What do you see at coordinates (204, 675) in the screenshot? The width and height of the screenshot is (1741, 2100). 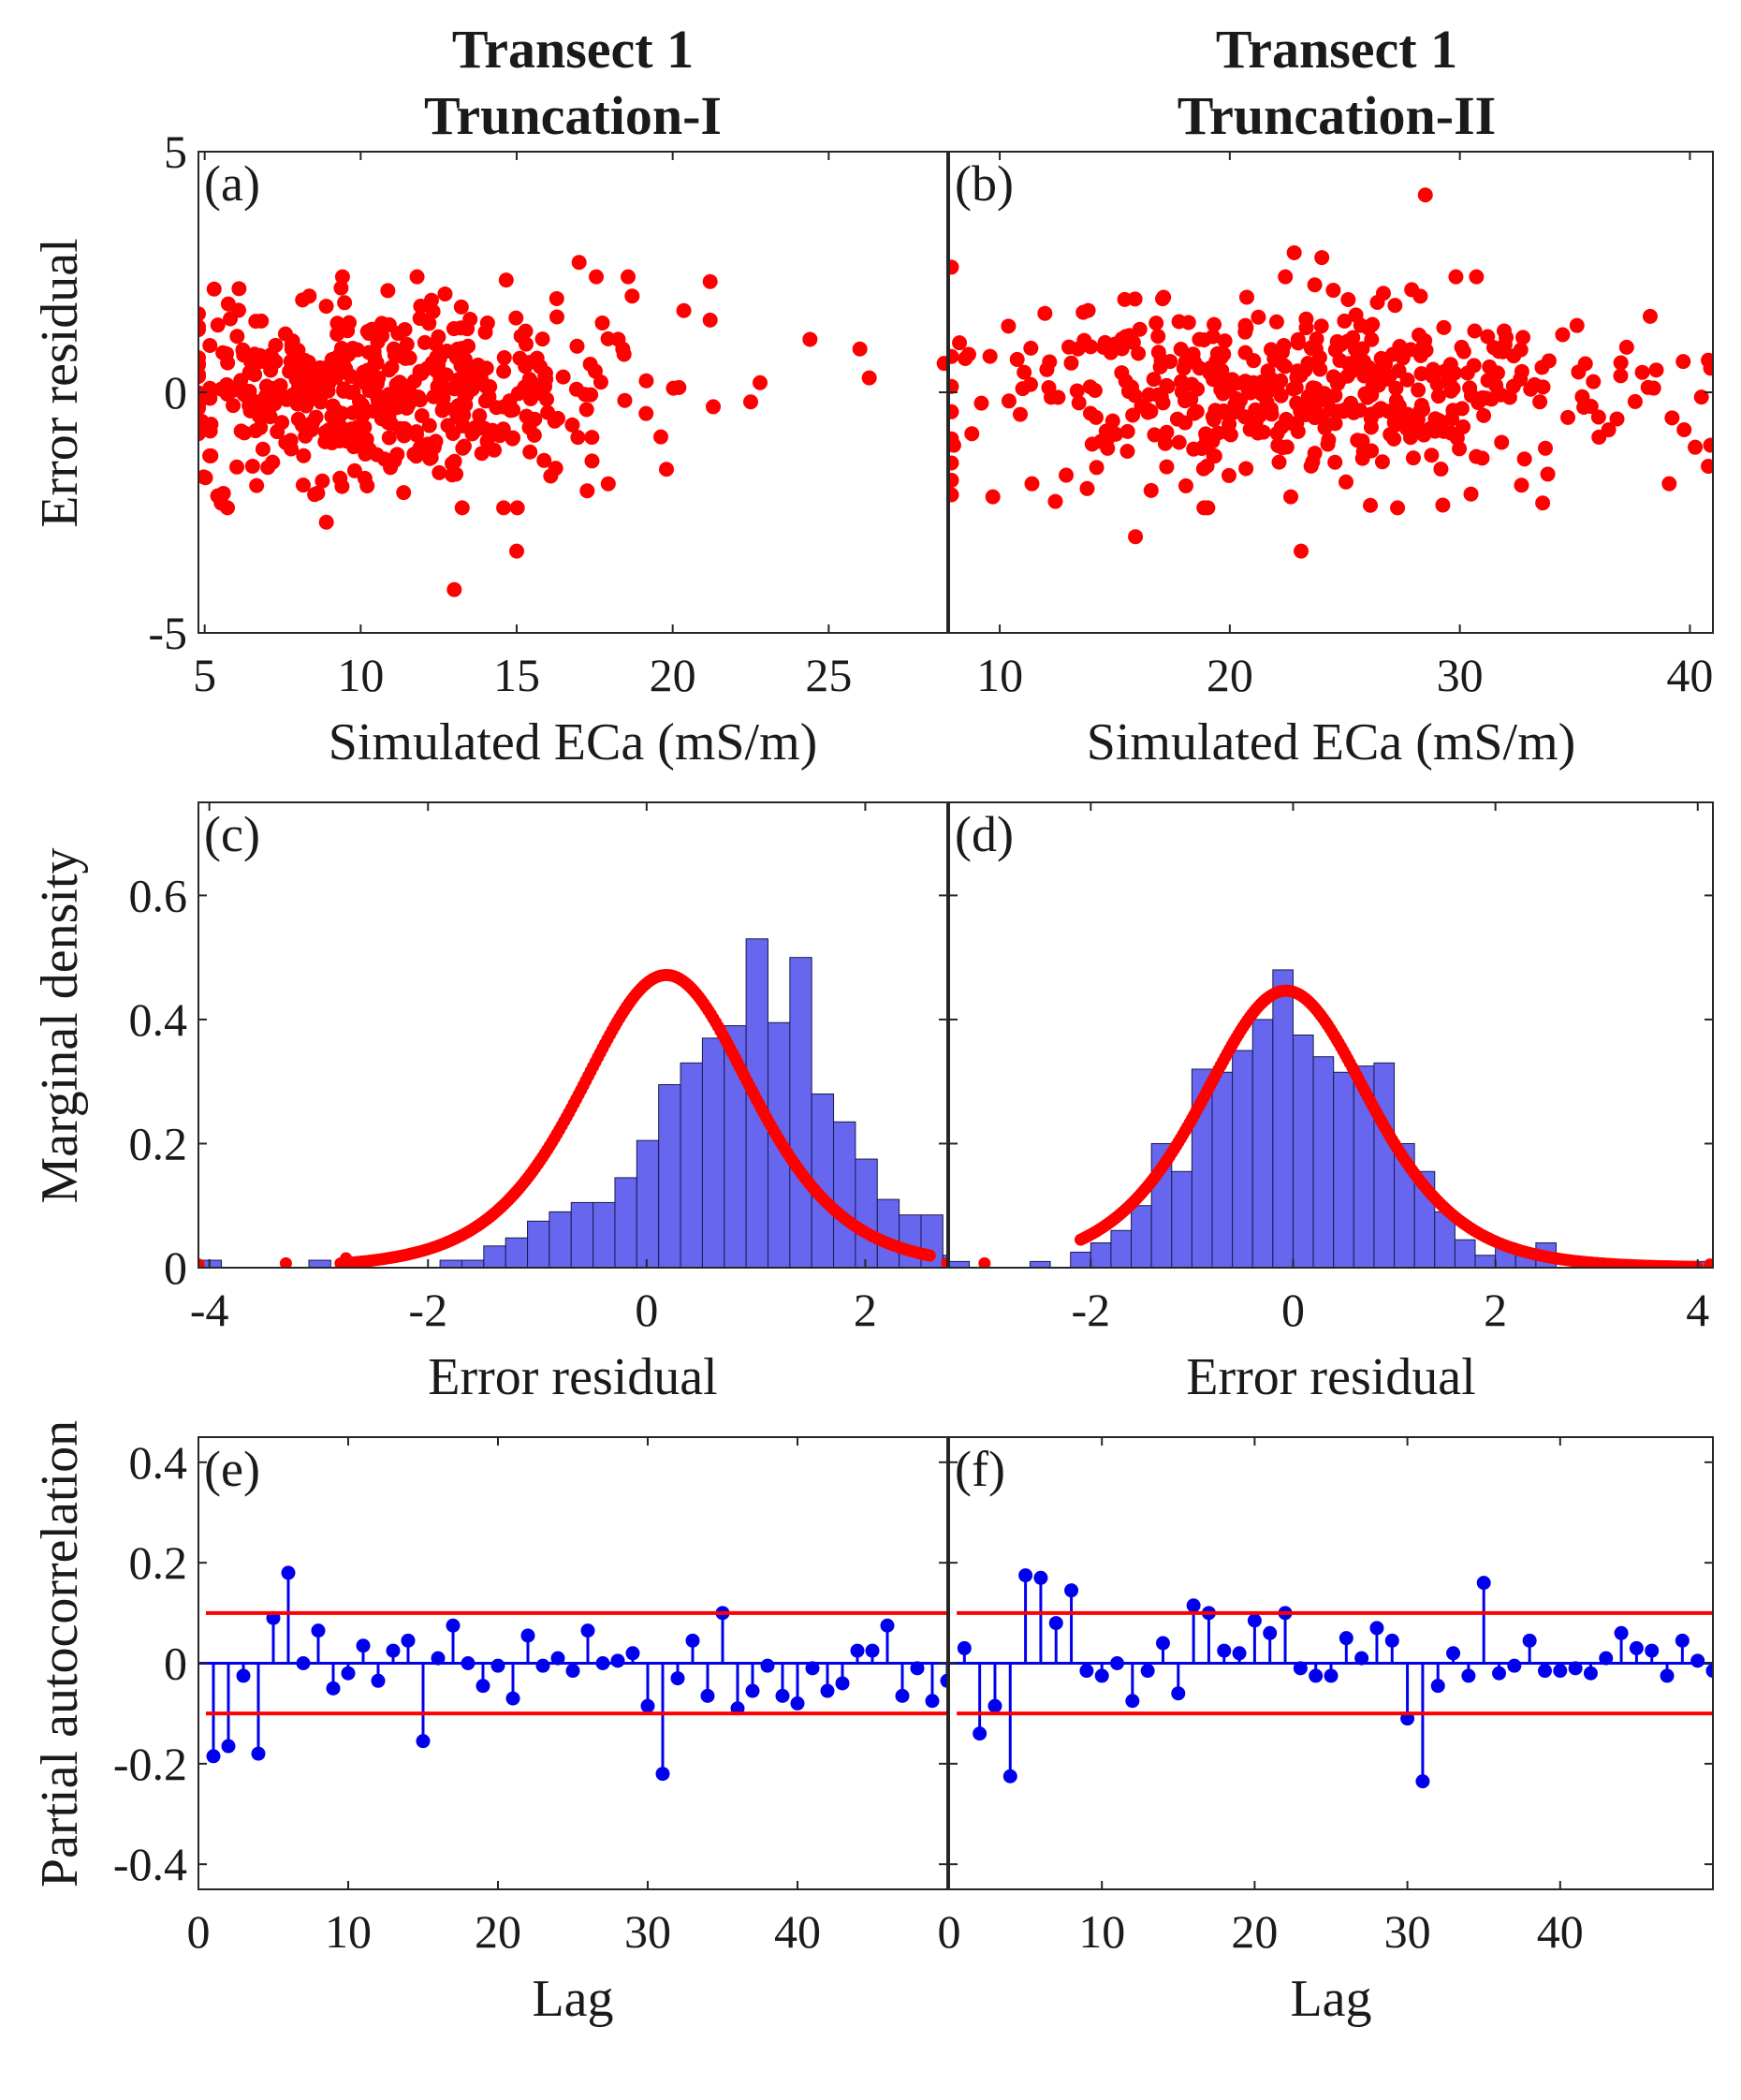 I see `x-tick-label: 5` at bounding box center [204, 675].